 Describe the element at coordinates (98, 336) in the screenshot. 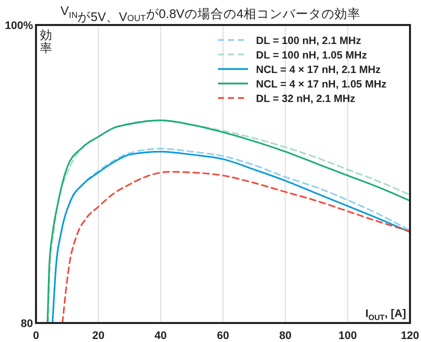

I see `x-tick-label: 20` at that location.